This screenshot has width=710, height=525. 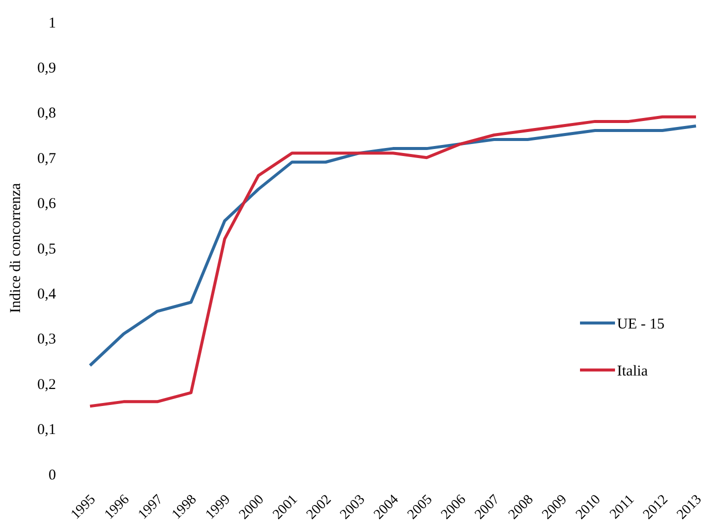 What do you see at coordinates (46, 68) in the screenshot?
I see `y-tick-label: 0,9` at bounding box center [46, 68].